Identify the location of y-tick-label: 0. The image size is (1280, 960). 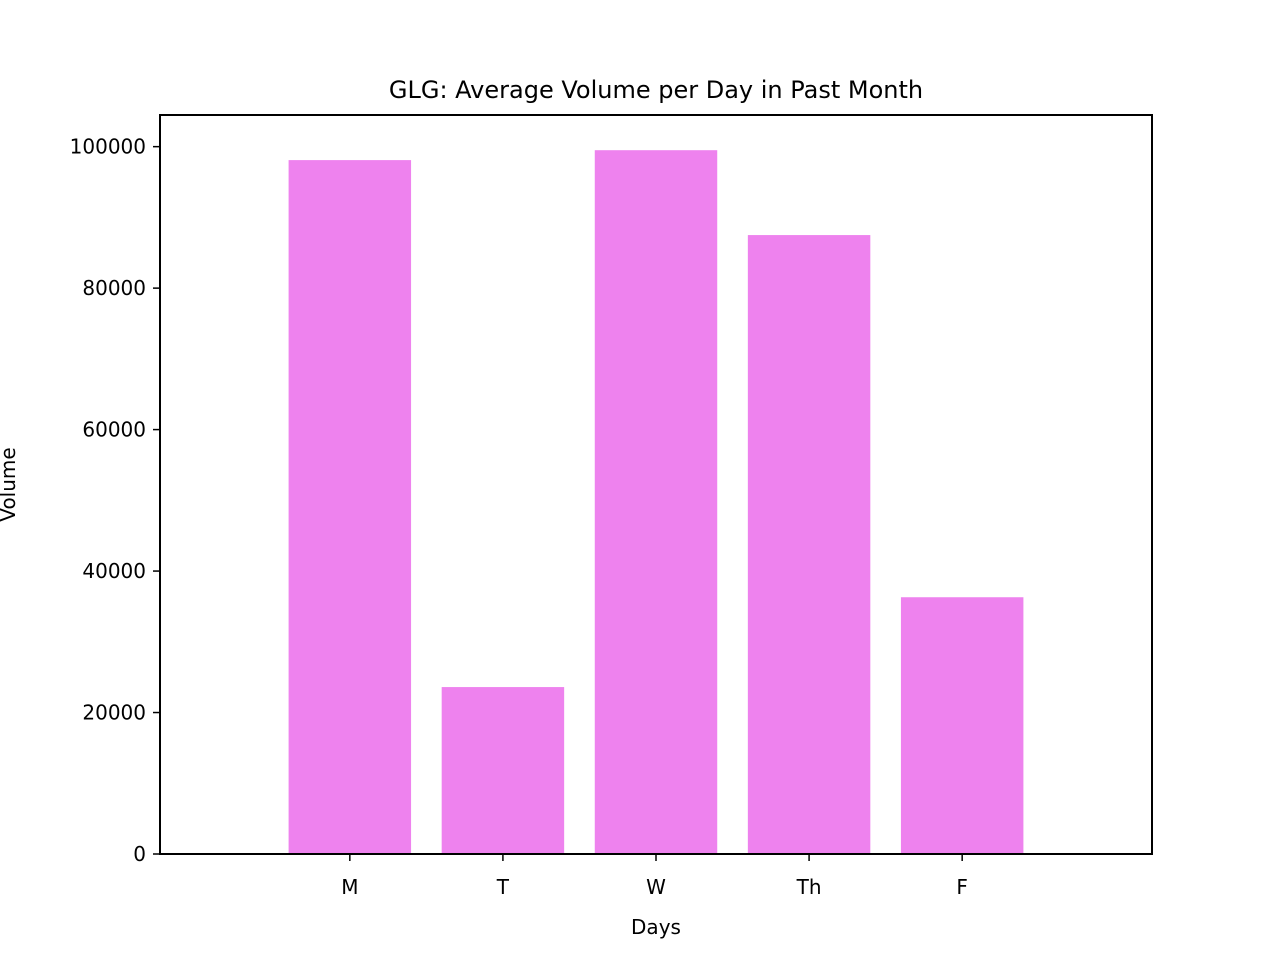
(139, 854).